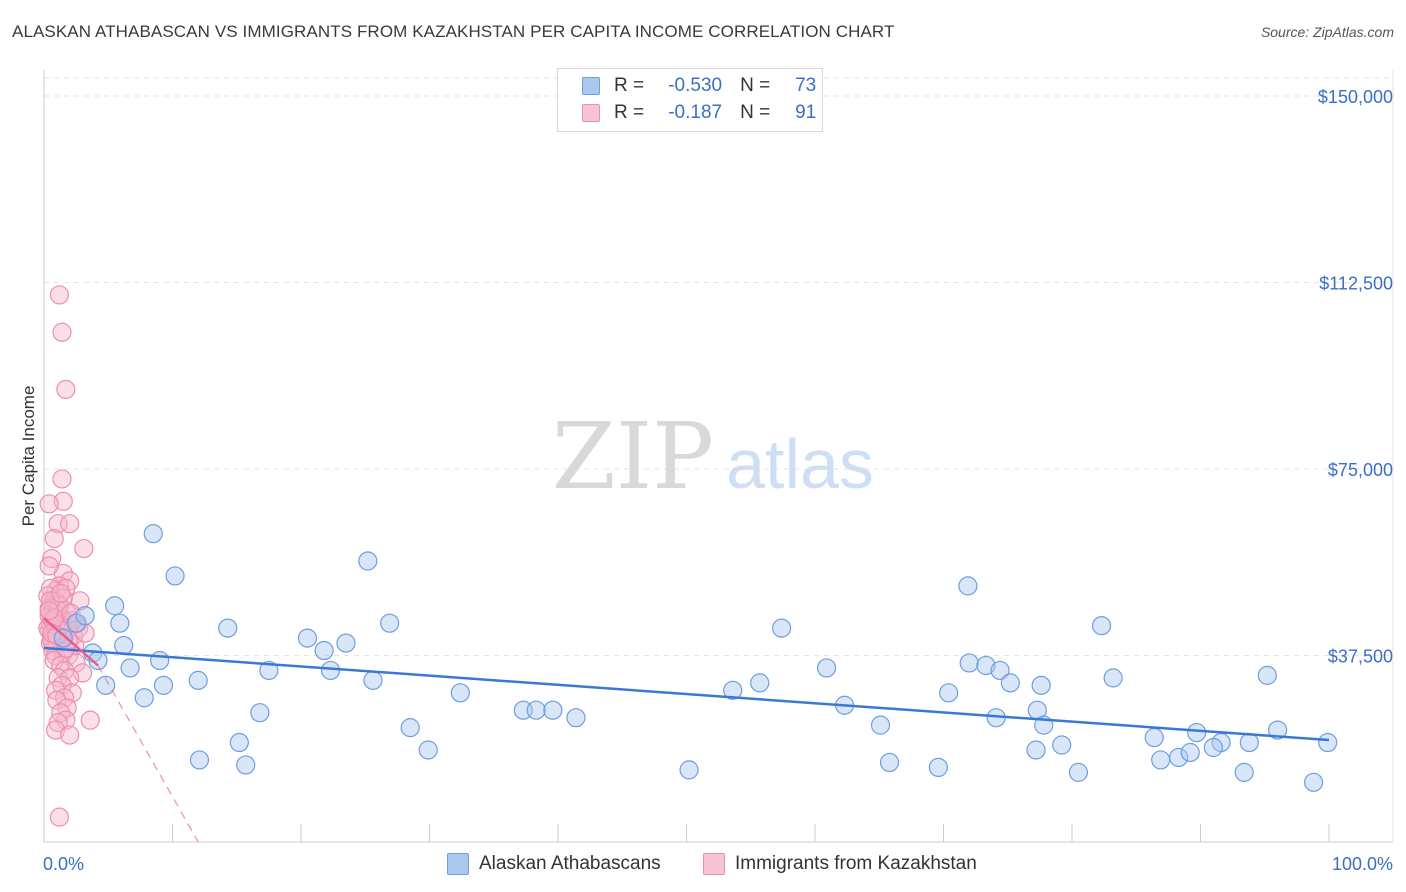 This screenshot has width=1406, height=892. What do you see at coordinates (806, 85) in the screenshot?
I see `legend-n-value: 73` at bounding box center [806, 85].